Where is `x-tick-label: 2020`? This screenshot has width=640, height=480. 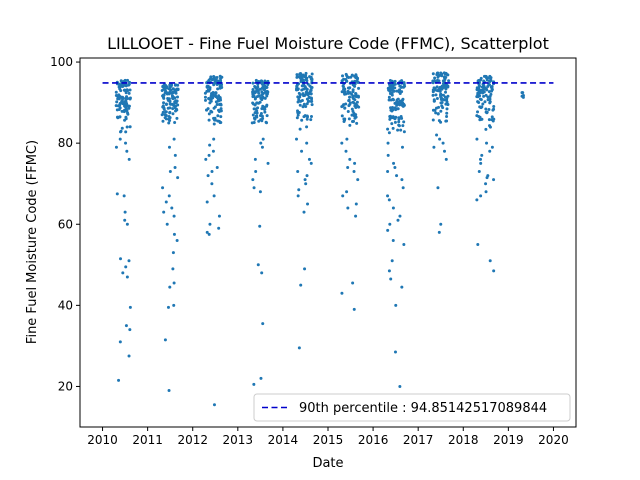
x-tick-label: 2020 is located at coordinates (553, 440).